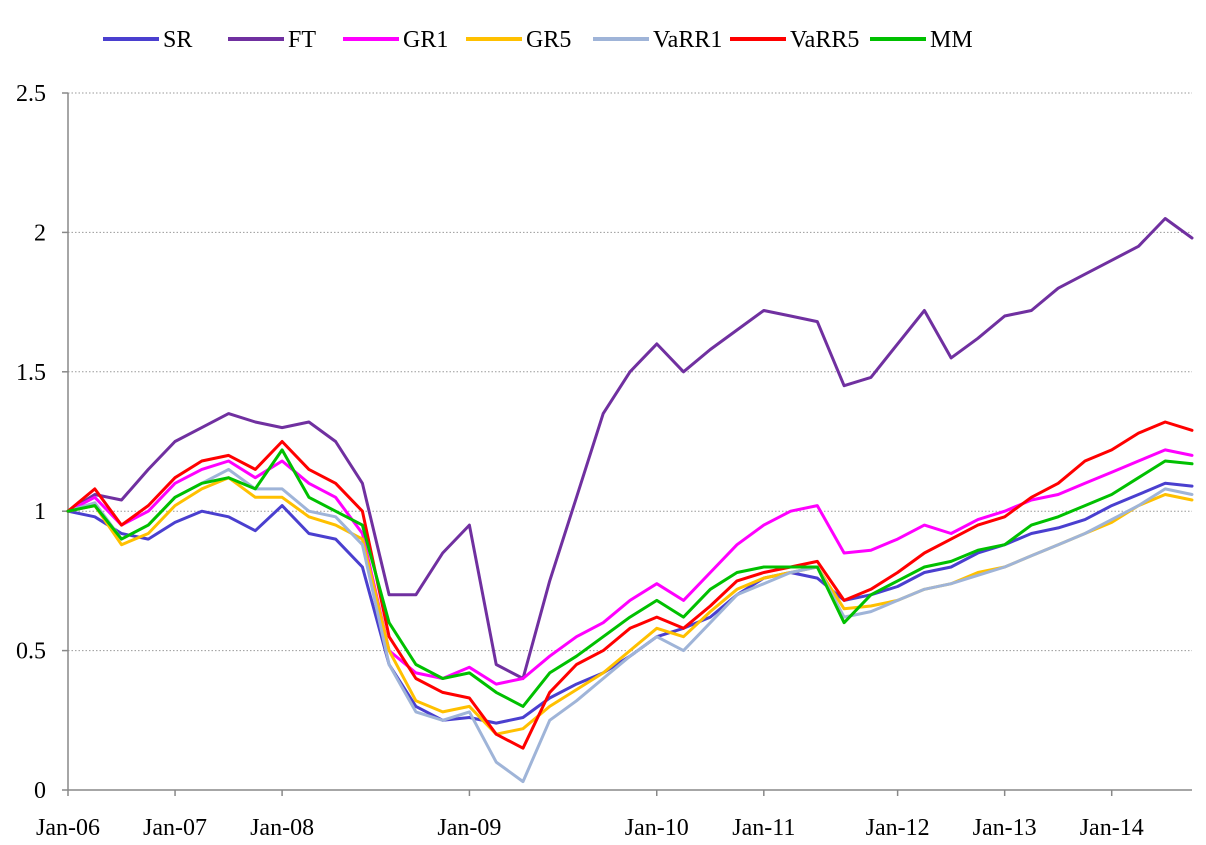  What do you see at coordinates (425, 40) in the screenshot?
I see `legend-label-gr1: GR1` at bounding box center [425, 40].